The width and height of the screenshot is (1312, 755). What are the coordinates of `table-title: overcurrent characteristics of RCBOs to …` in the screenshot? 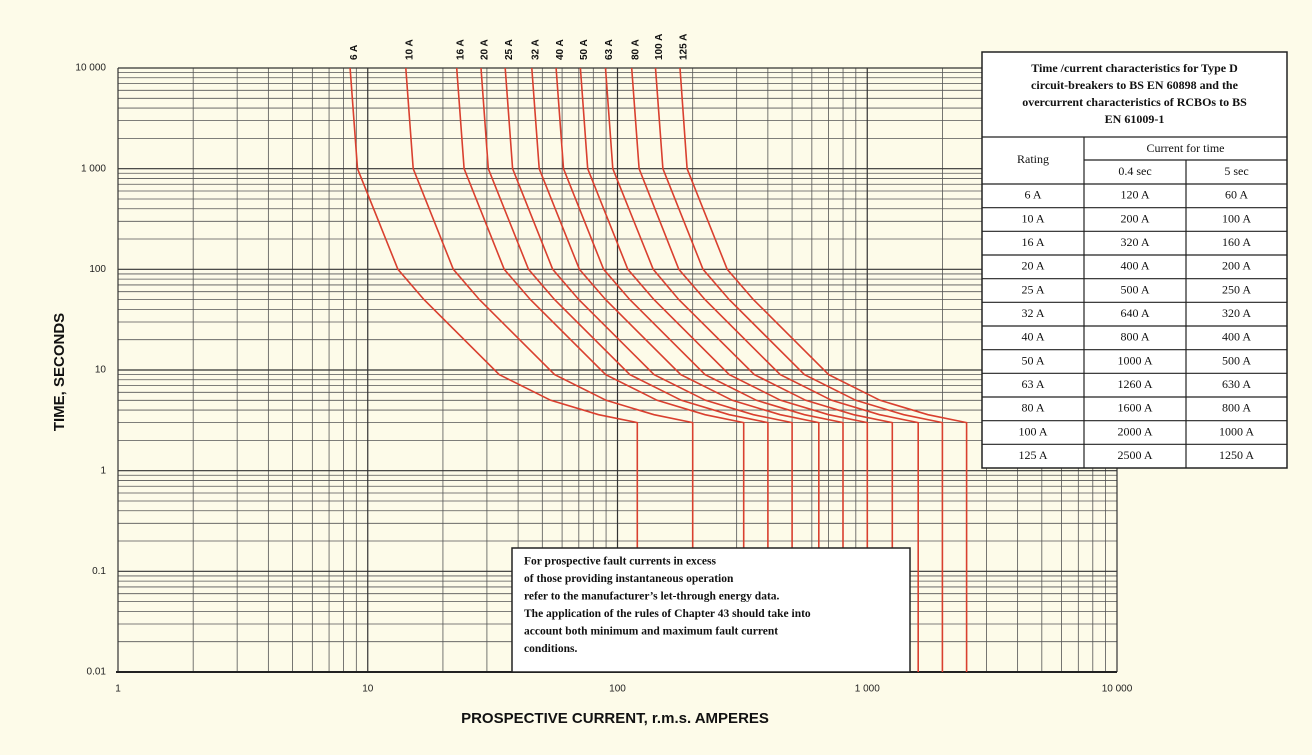 It's located at (1134, 102).